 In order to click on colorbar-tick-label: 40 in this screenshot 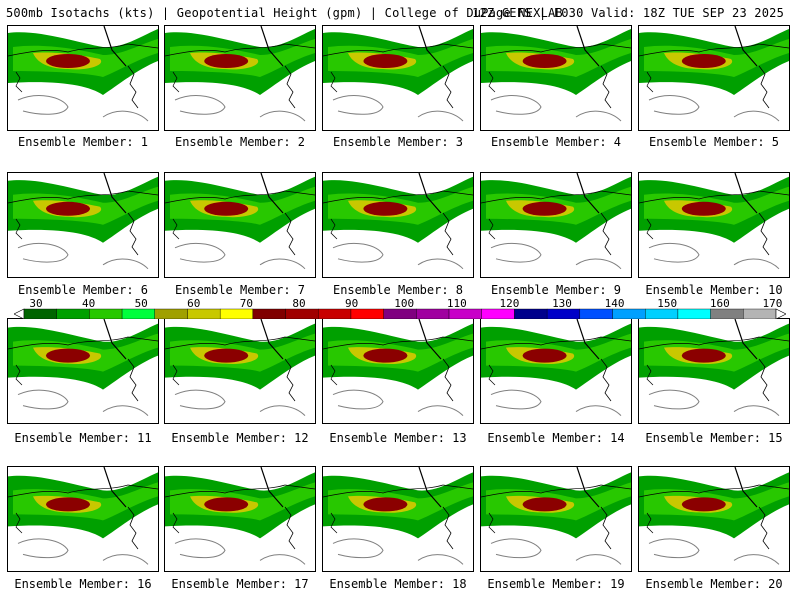, I will do `click(88, 303)`.